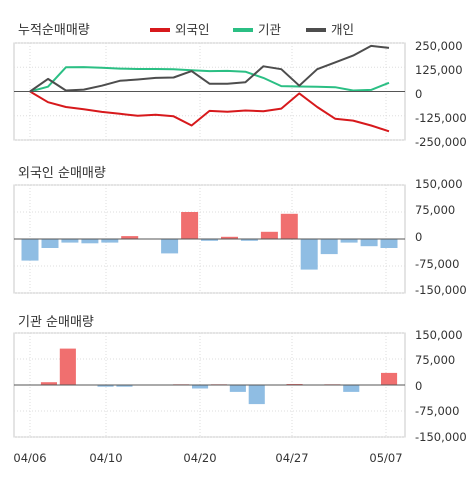 The image size is (474, 477). Describe the element at coordinates (29, 458) in the screenshot. I see `x-label-0406: 04/06` at that location.